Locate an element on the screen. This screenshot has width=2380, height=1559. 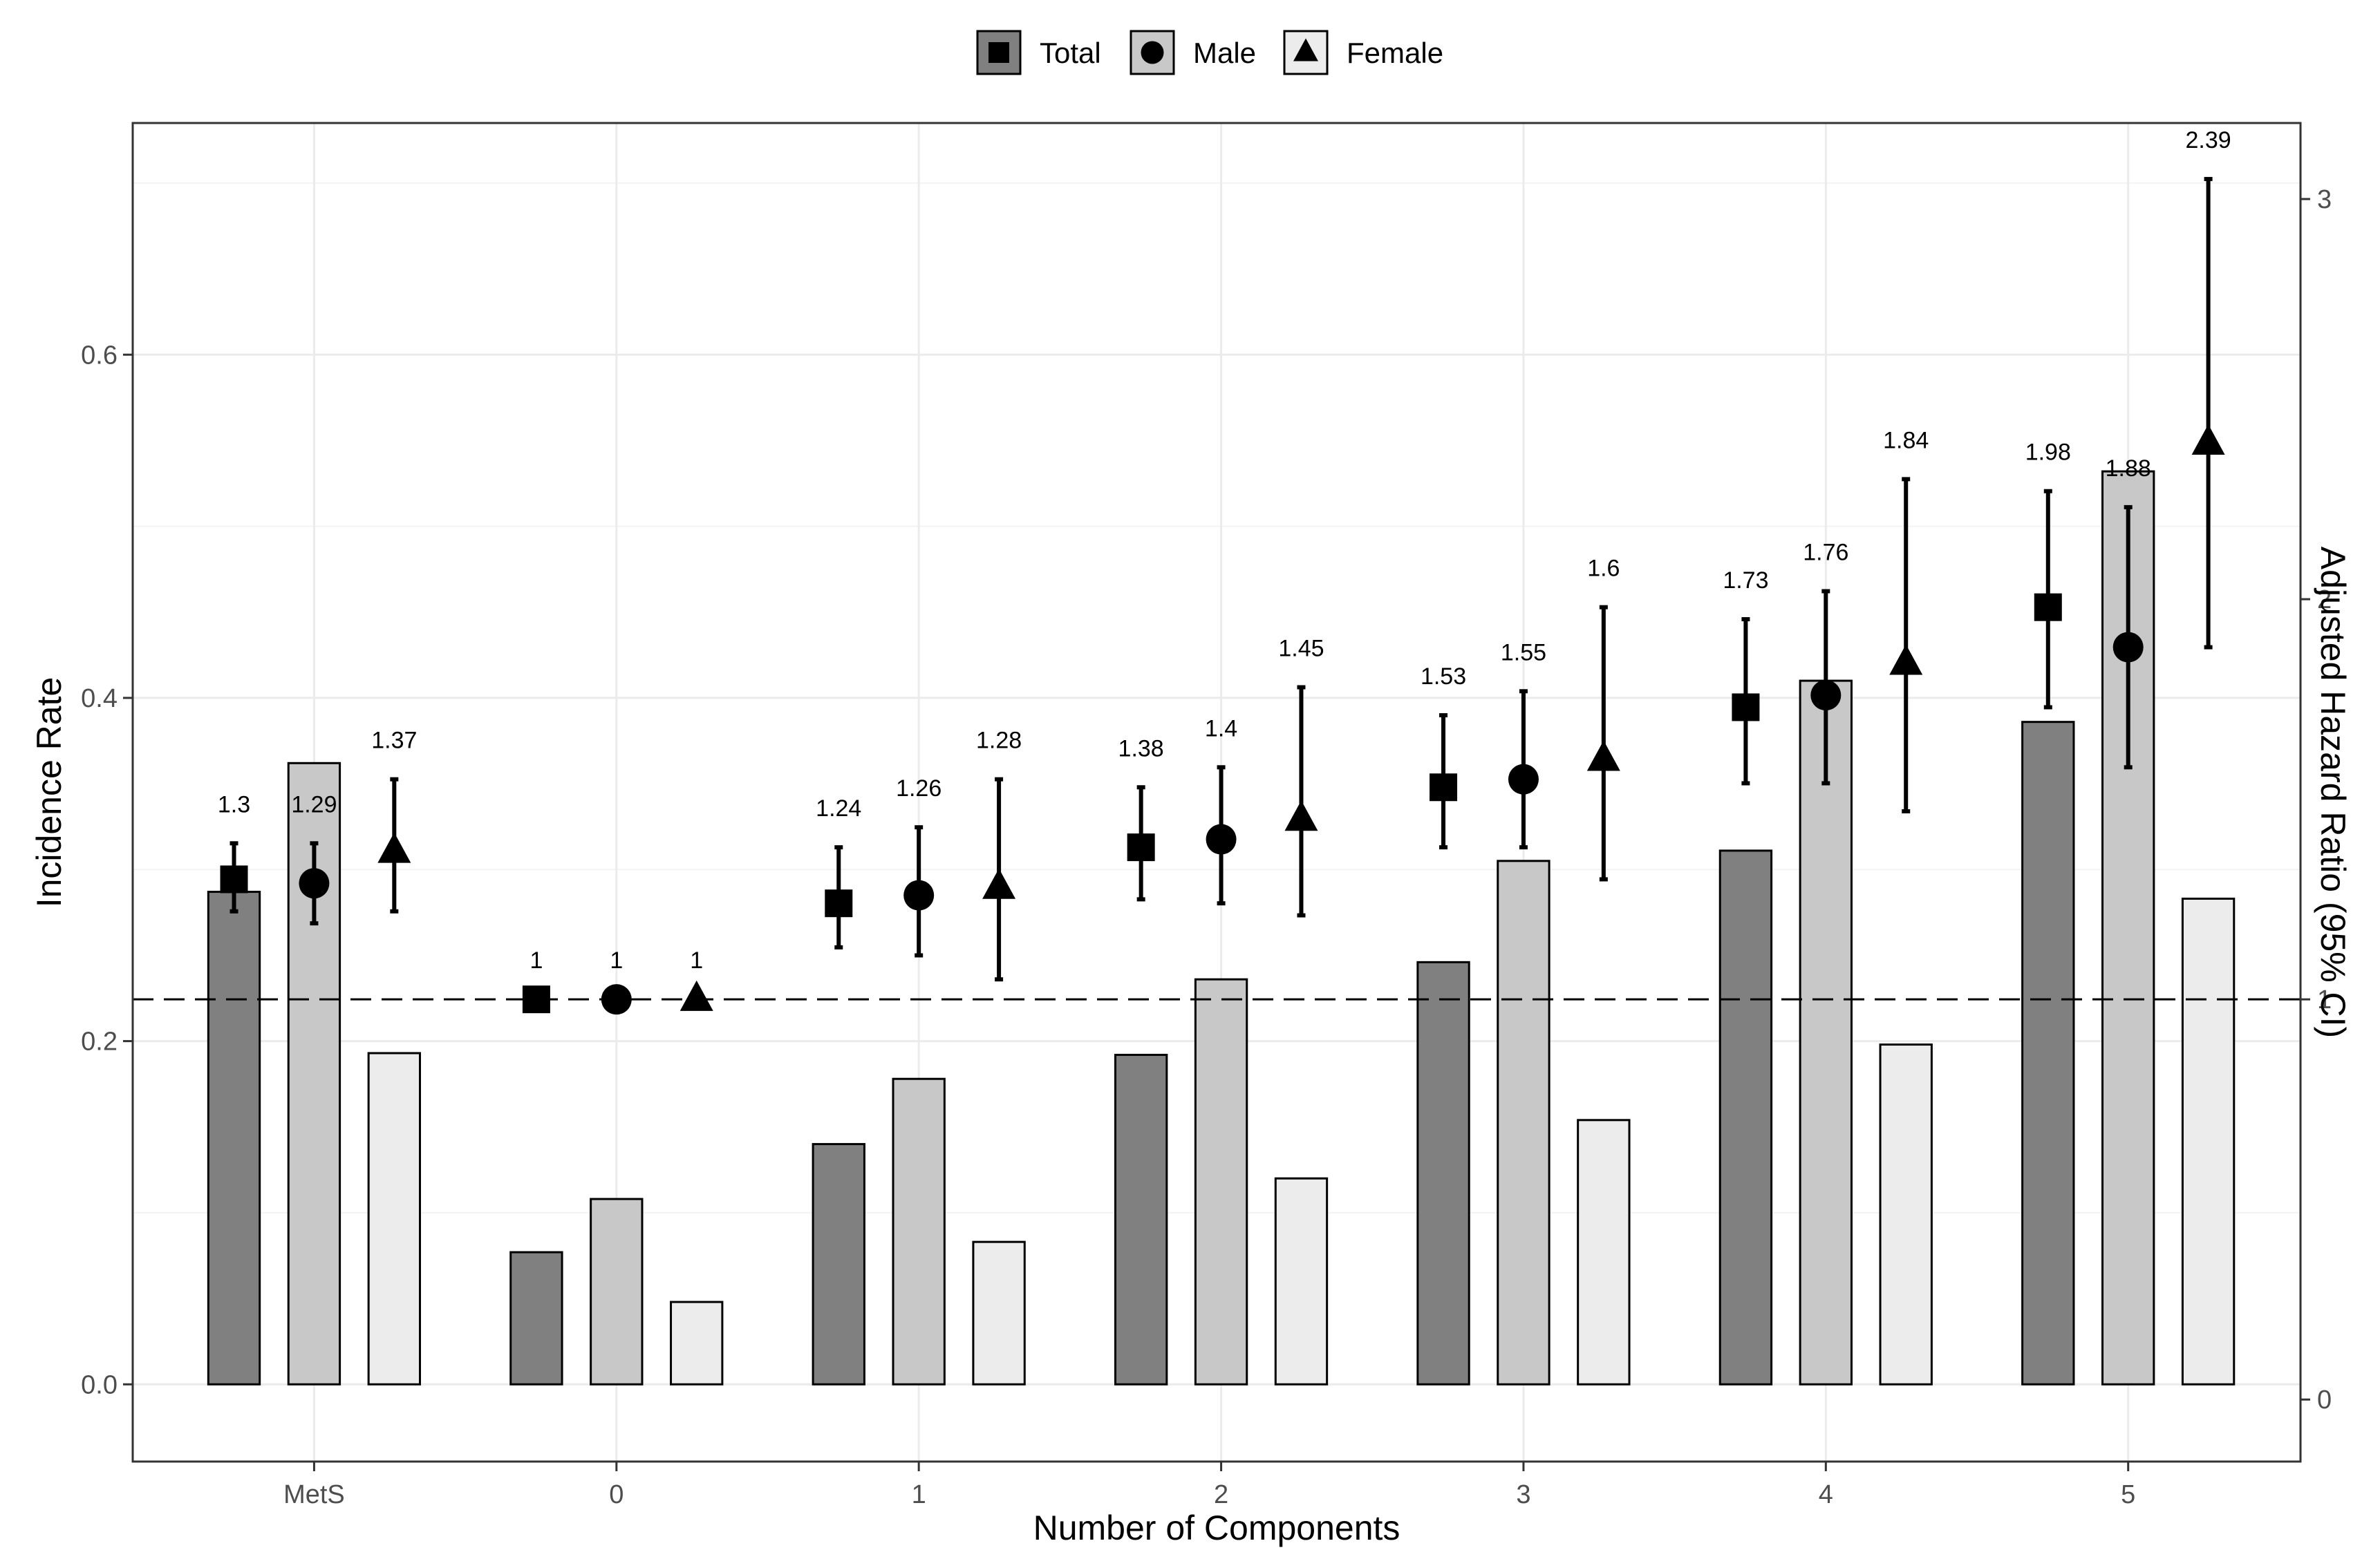
hr-label-total-0: 1.3 is located at coordinates (234, 804).